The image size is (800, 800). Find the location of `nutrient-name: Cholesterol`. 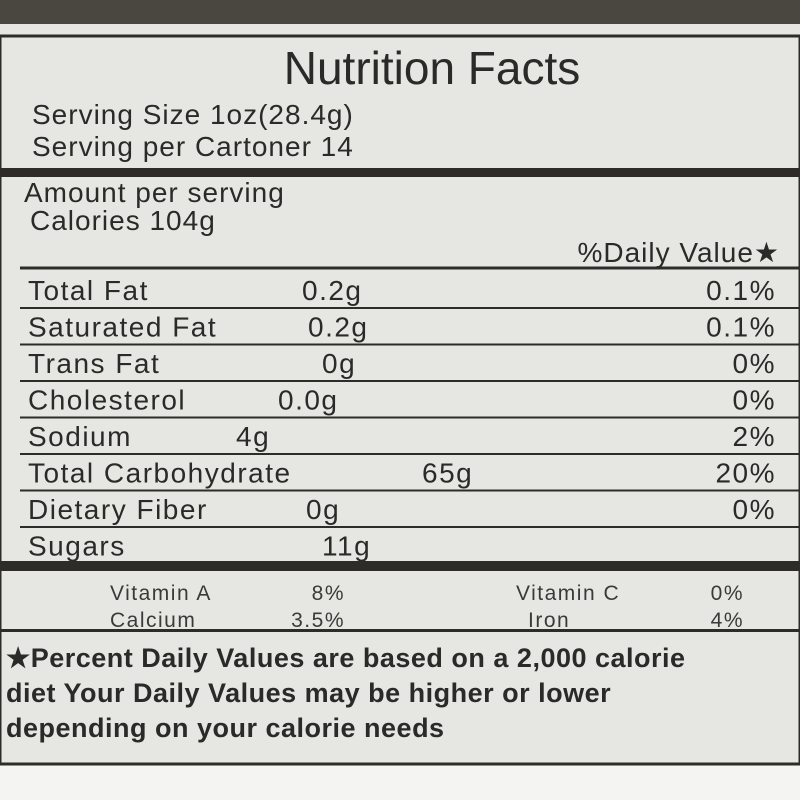

nutrient-name: Cholesterol is located at coordinates (107, 400).